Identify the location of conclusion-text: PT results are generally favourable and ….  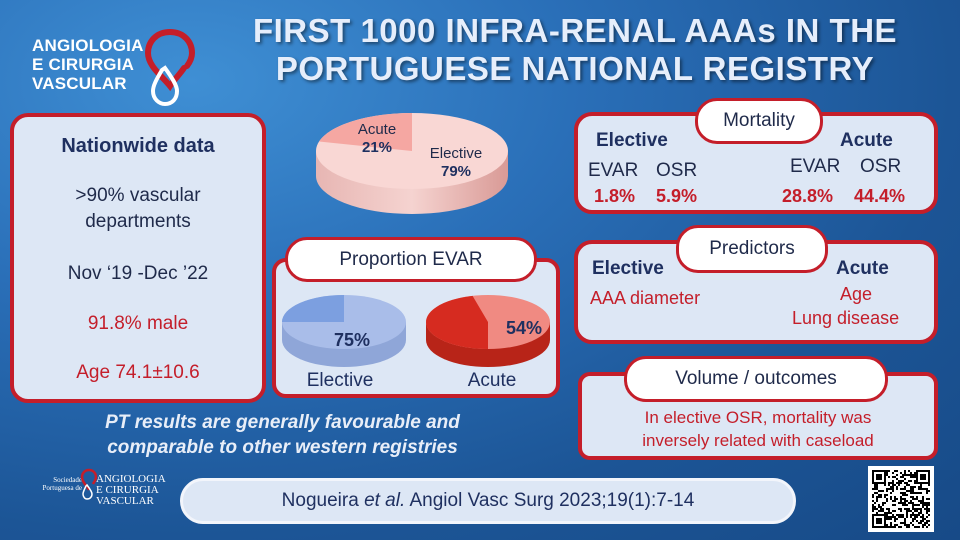
(282, 435).